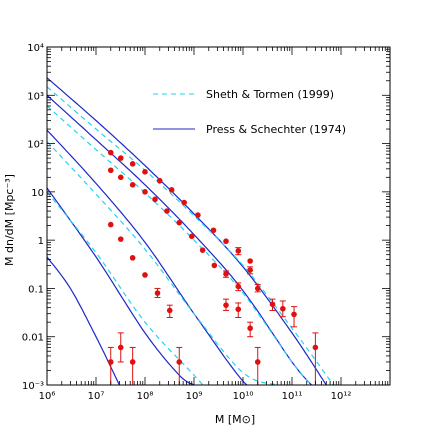  I want to click on x-axis-label: M [M⊙], so click(235, 419).